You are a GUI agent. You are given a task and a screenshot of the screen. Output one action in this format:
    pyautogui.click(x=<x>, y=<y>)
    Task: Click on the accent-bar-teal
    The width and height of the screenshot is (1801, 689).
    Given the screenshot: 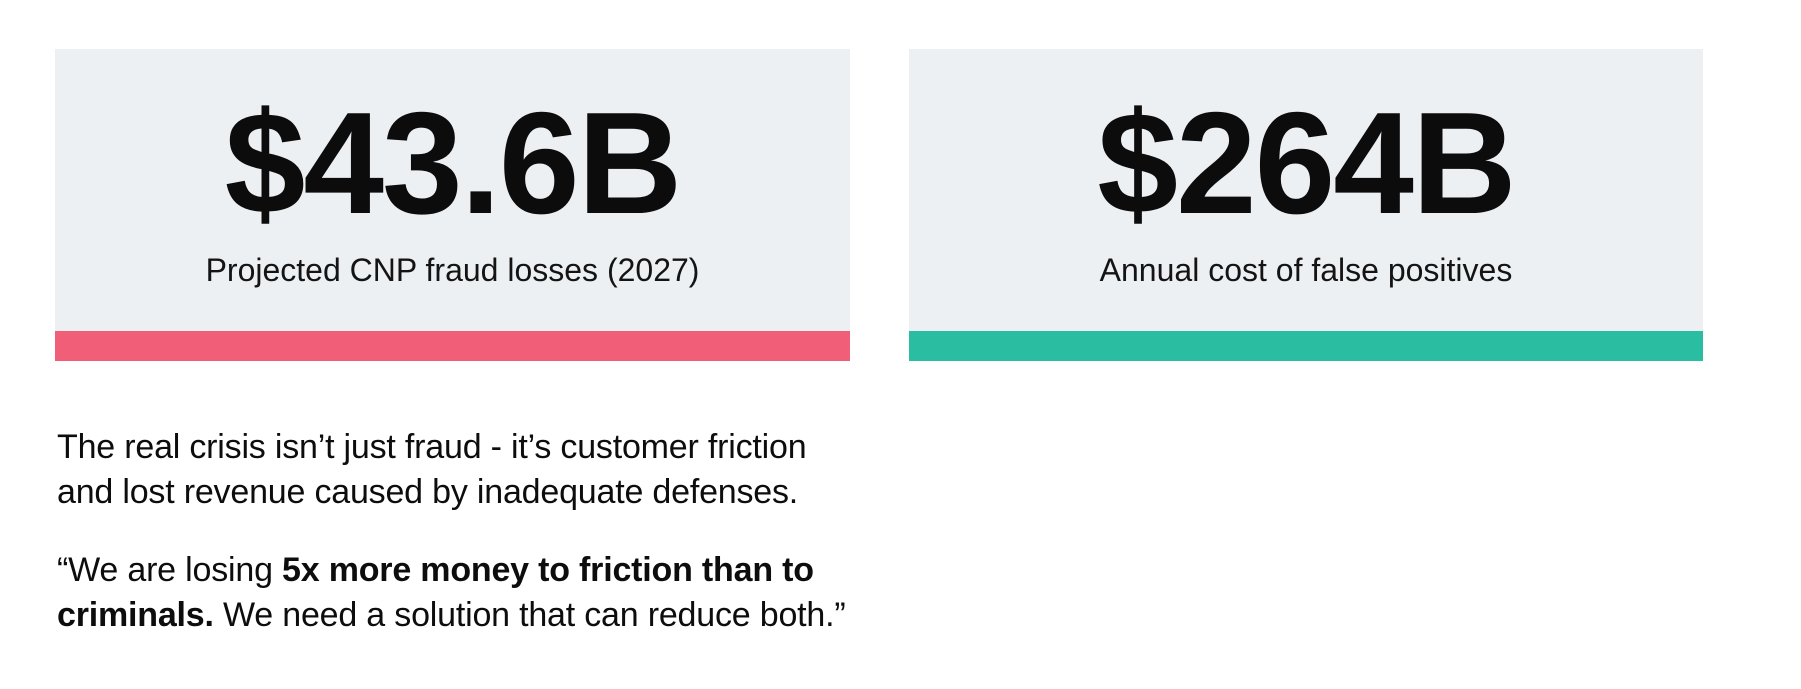 What is the action you would take?
    pyautogui.click(x=1306, y=346)
    